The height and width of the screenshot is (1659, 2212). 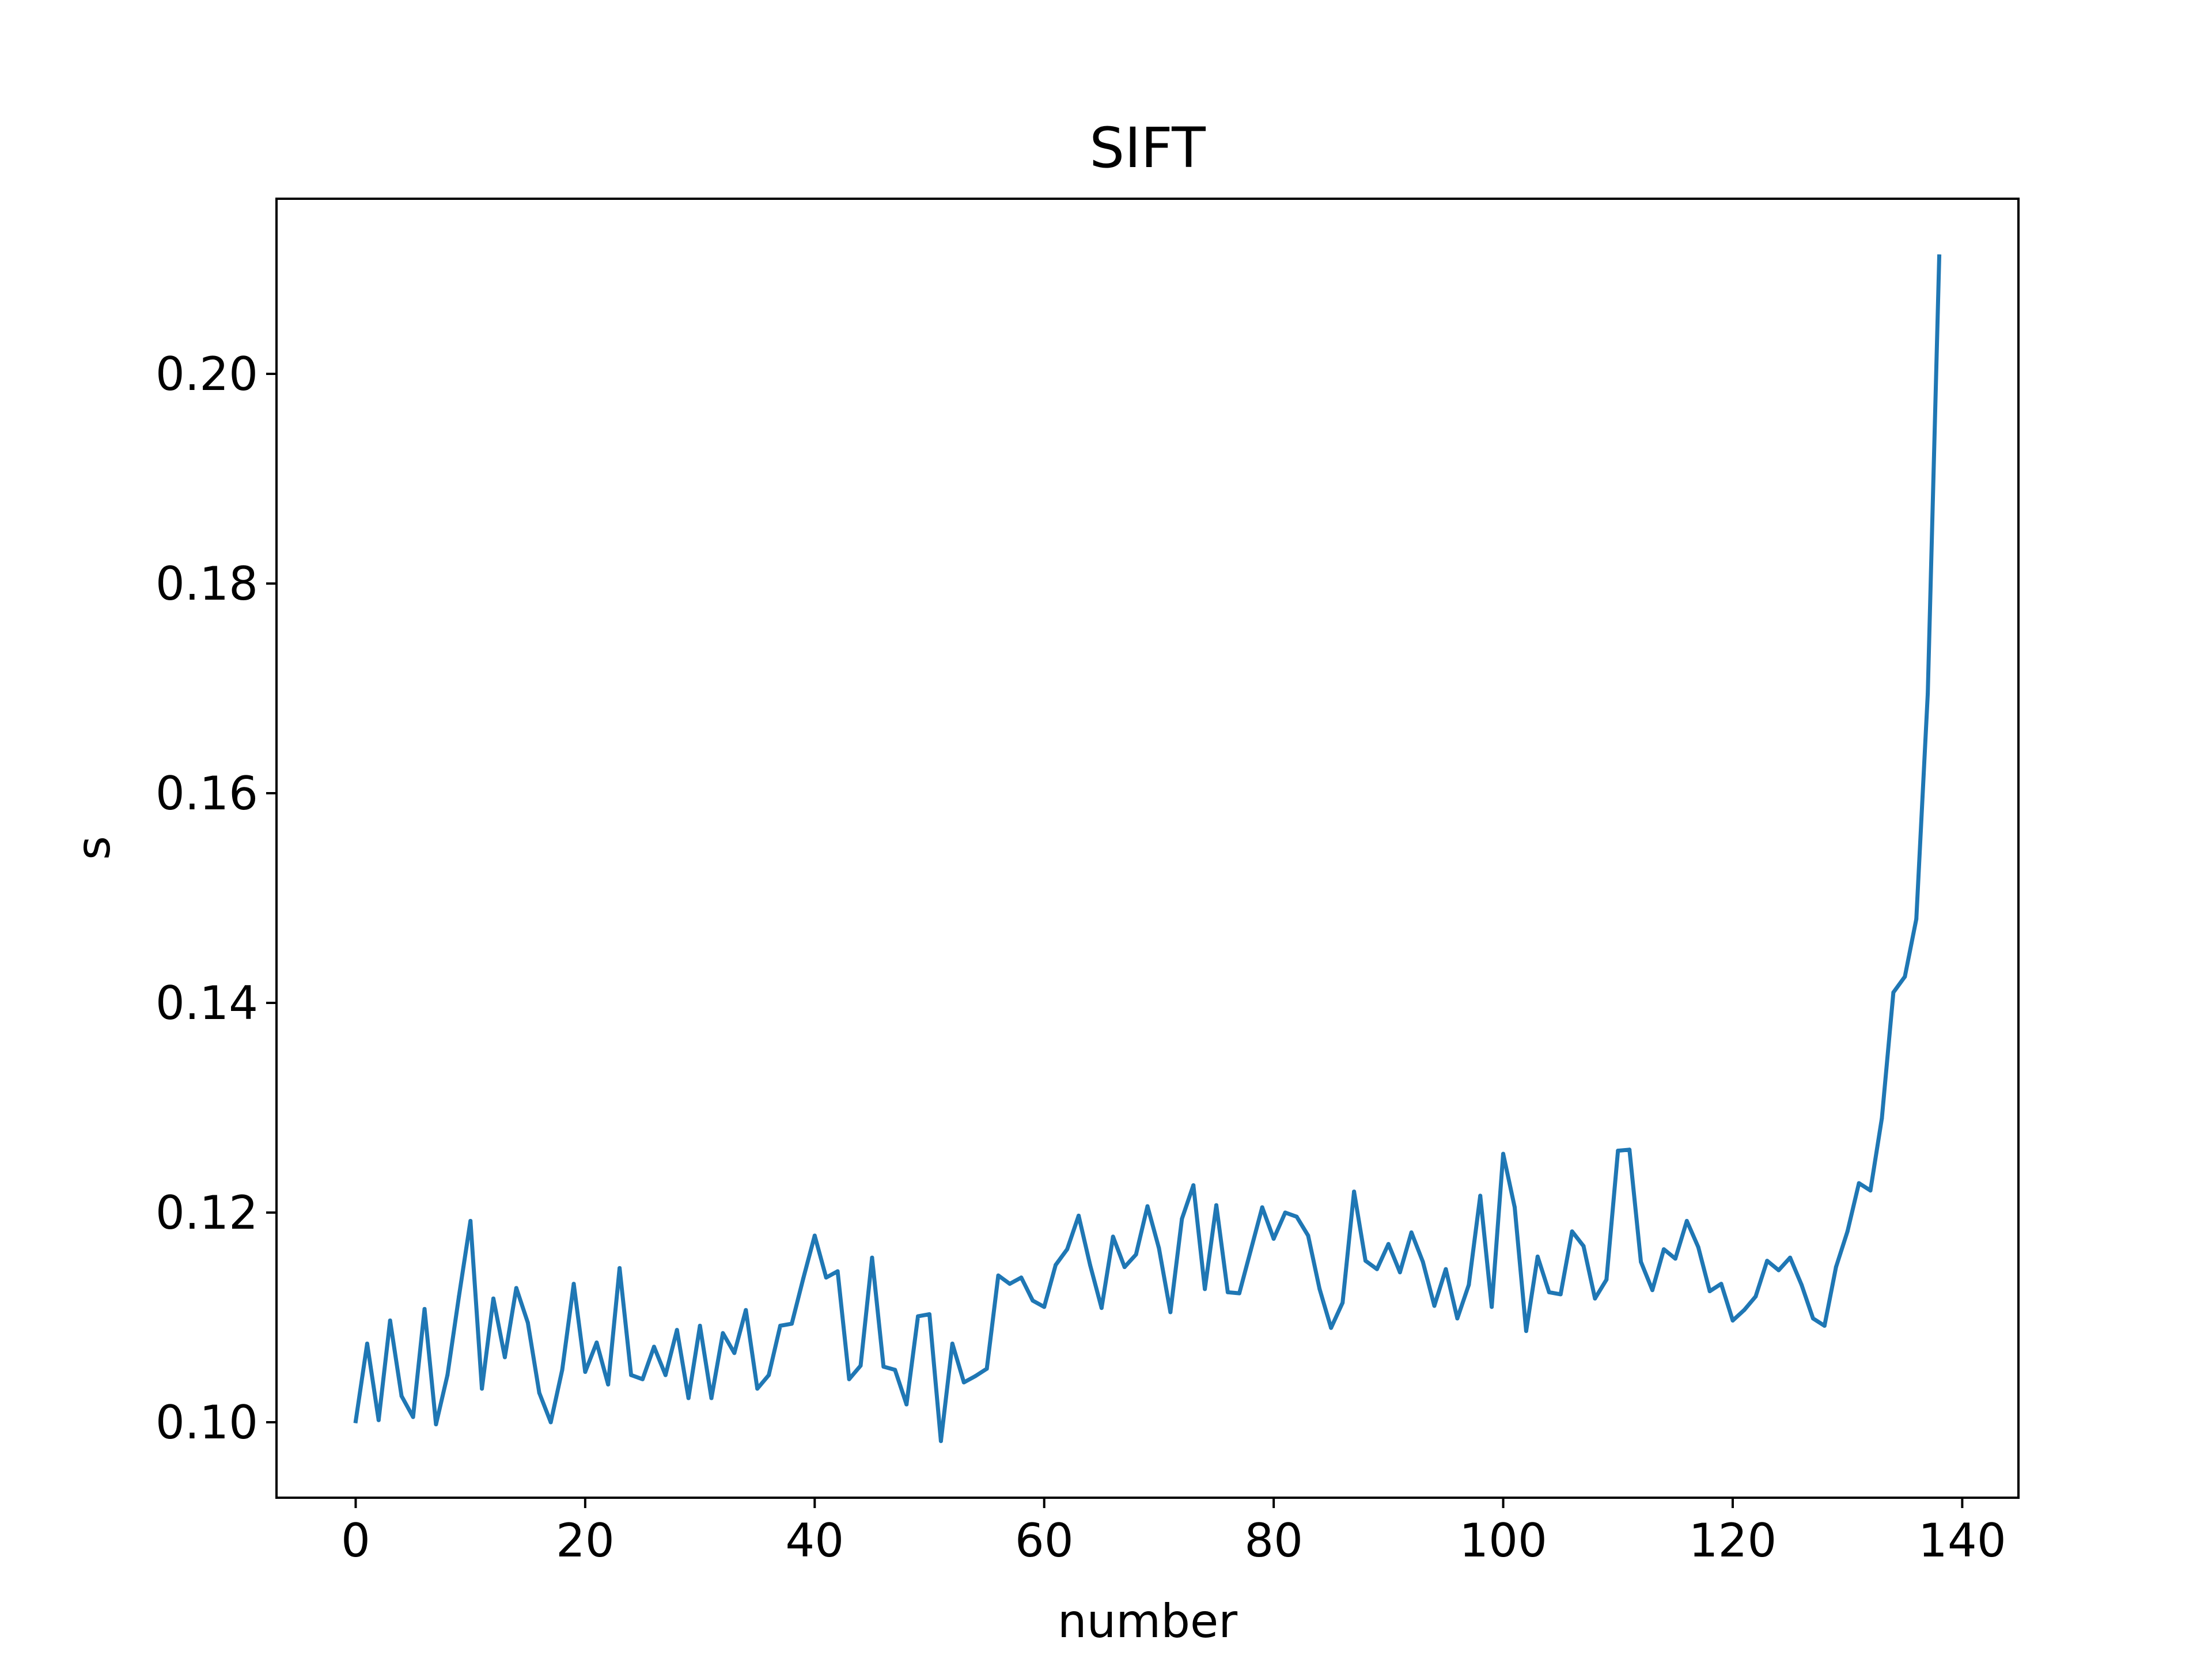 What do you see at coordinates (207, 1213) in the screenshot?
I see `y-tick-label: 0.12` at bounding box center [207, 1213].